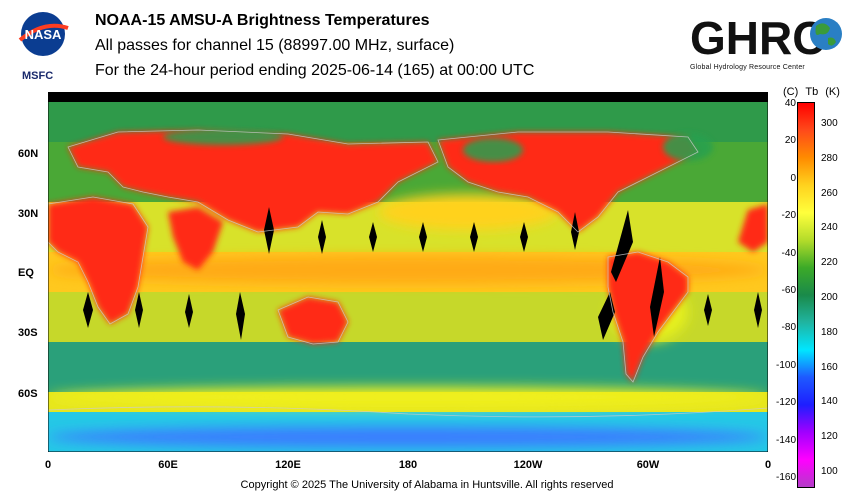 This screenshot has height=502, width=854. Describe the element at coordinates (791, 92) in the screenshot. I see `colorbar-unit-celsius: (C)` at that location.